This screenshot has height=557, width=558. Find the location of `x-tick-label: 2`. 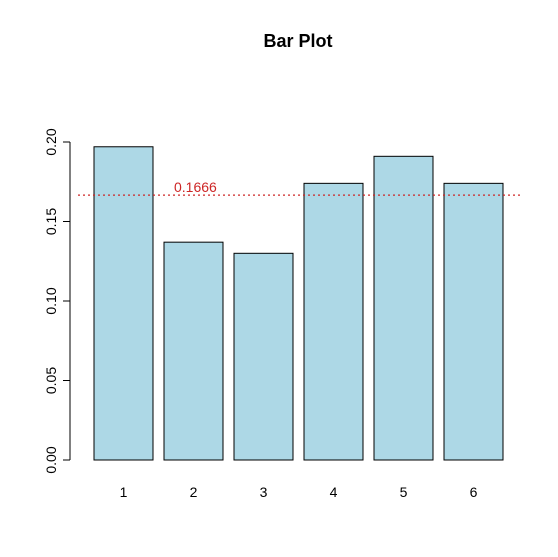

x-tick-label: 2 is located at coordinates (194, 492).